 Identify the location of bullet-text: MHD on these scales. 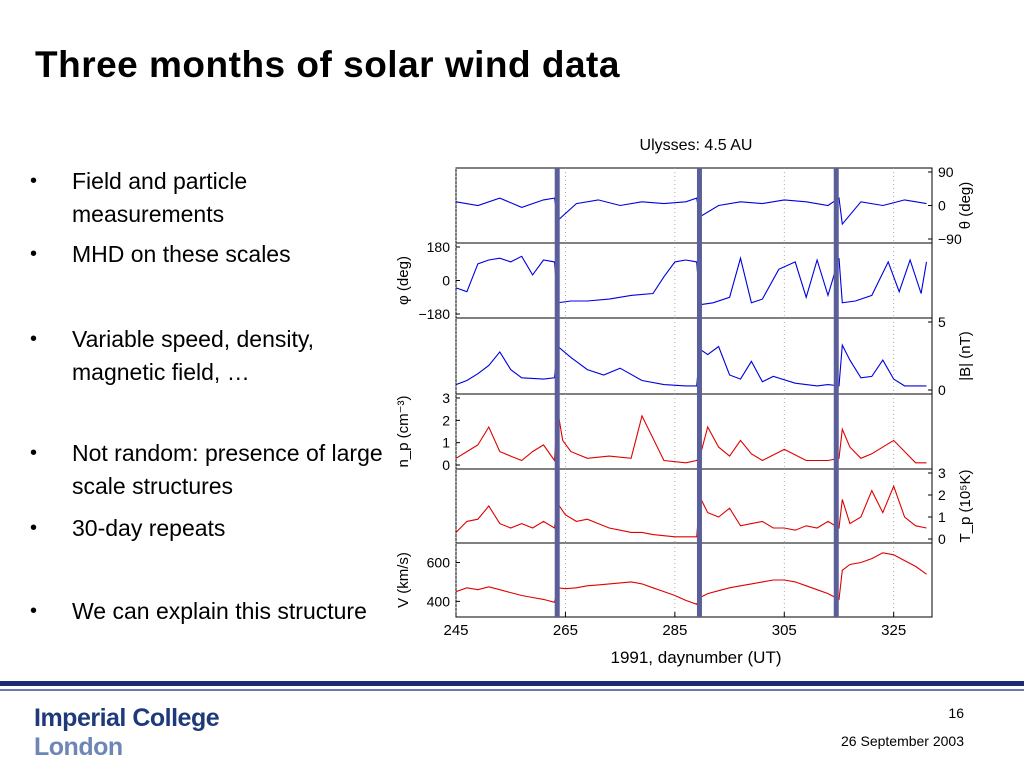
(181, 254).